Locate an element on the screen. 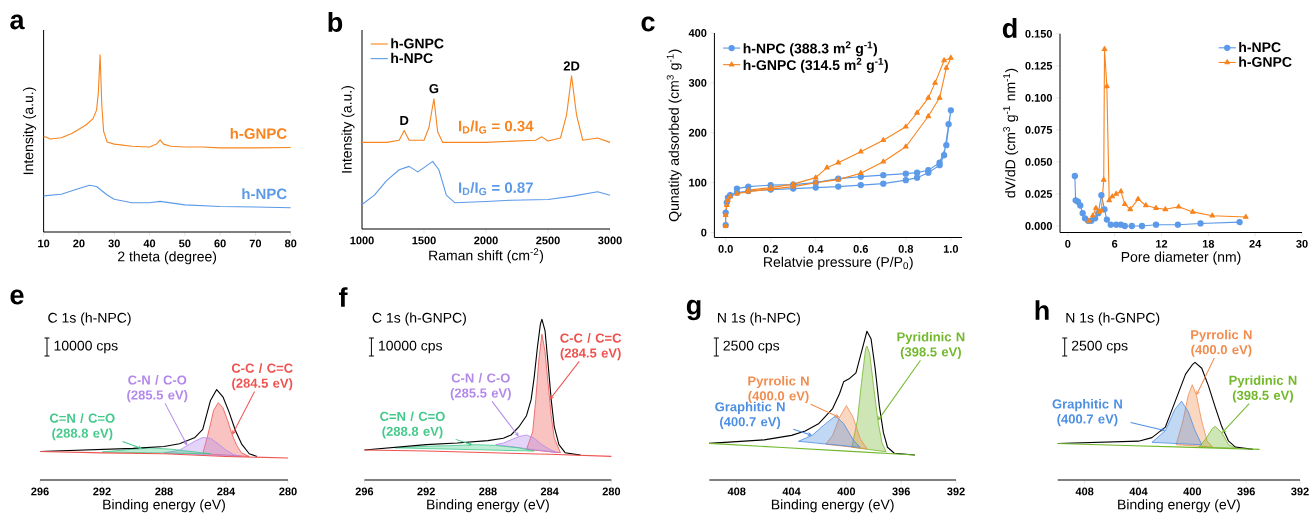 The width and height of the screenshot is (1316, 525). x-tick-label: 1000 is located at coordinates (362, 240).